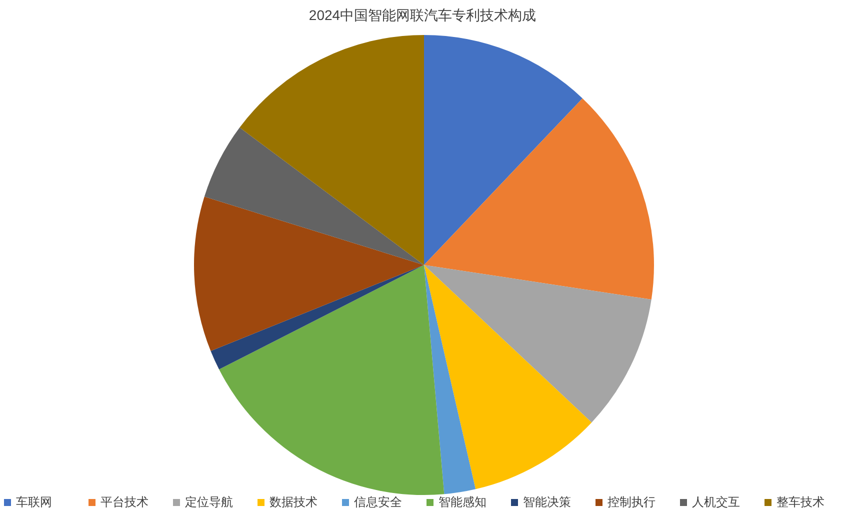 The width and height of the screenshot is (845, 515). Describe the element at coordinates (124, 502) in the screenshot. I see `legend-label: 平台技术` at that location.